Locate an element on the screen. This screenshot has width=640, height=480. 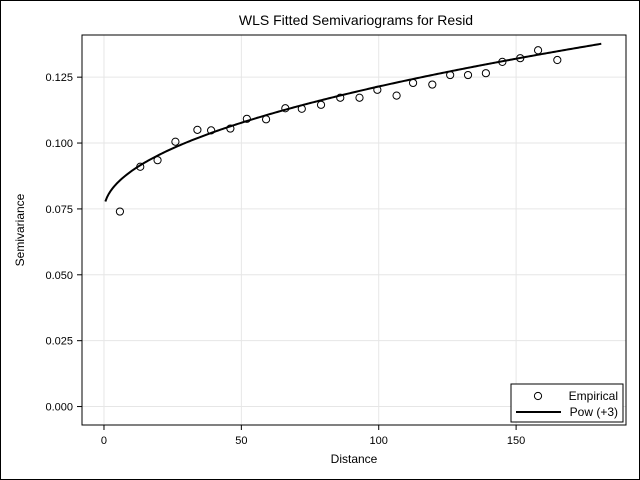
y-tick-label: 0.100 is located at coordinates (59, 144).